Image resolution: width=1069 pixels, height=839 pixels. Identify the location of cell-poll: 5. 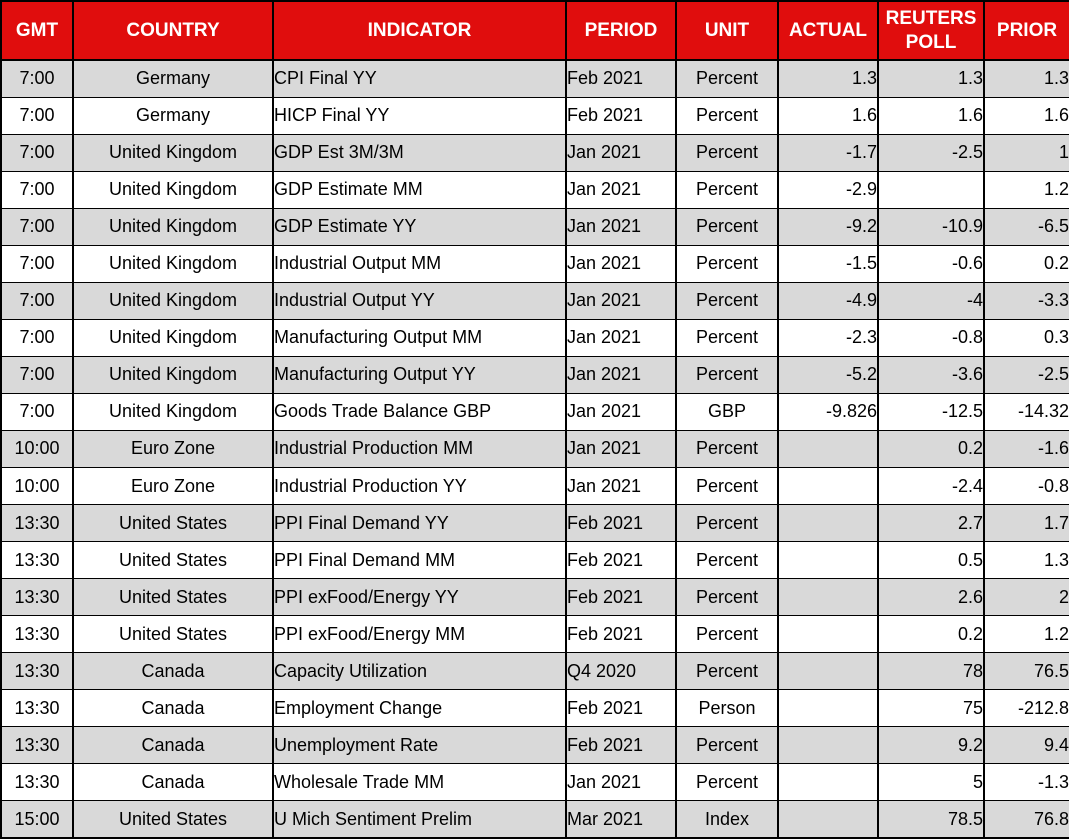
(931, 782).